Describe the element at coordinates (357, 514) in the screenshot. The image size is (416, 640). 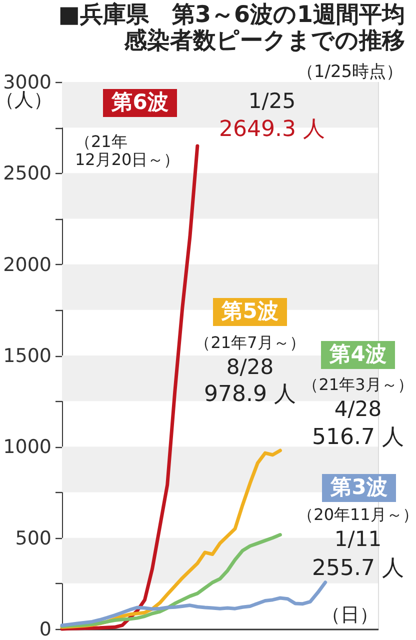
I see `annotation: （20年11月～）` at that location.